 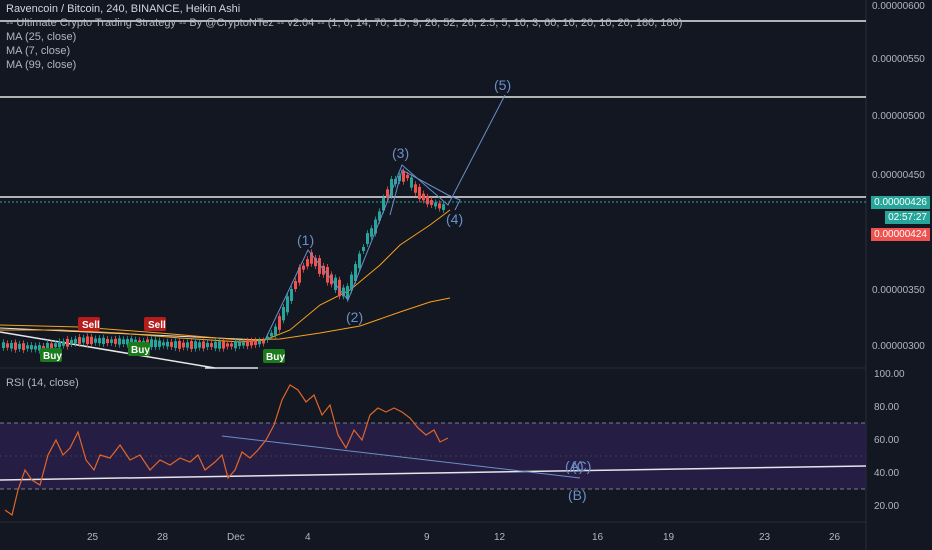 What do you see at coordinates (274, 356) in the screenshot?
I see `buy-signal-3: Buy` at bounding box center [274, 356].